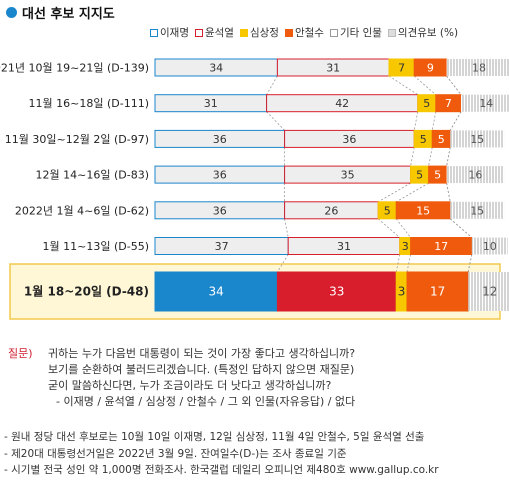  Describe the element at coordinates (202, 353) in the screenshot. I see `question-line: 귀하는 누가 다음번 대통령이 되는 것이 가장 좋다고 생각하십니까?` at that location.